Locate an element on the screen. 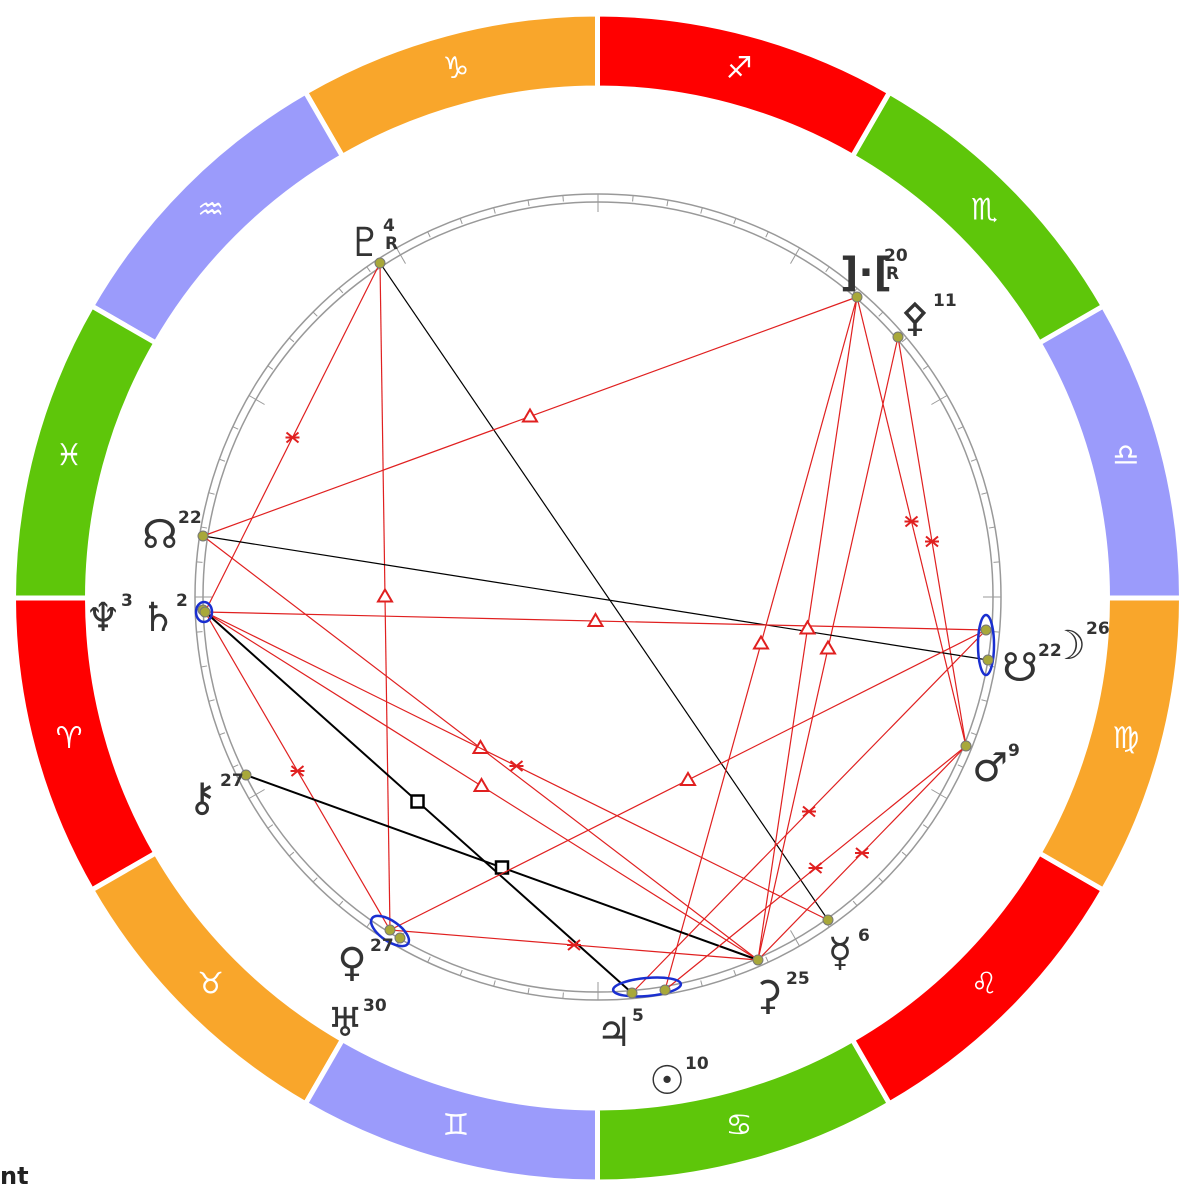 The image size is (1192, 1194). planet-degree: 20 is located at coordinates (896, 256).